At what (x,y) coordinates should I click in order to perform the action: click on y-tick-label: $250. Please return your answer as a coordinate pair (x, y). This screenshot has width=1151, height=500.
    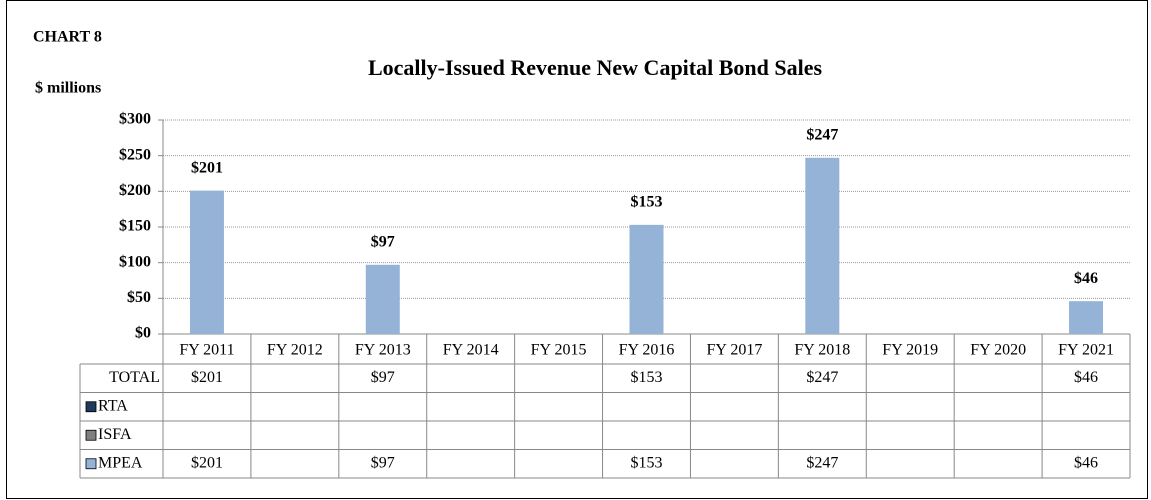
    Looking at the image, I should click on (135, 154).